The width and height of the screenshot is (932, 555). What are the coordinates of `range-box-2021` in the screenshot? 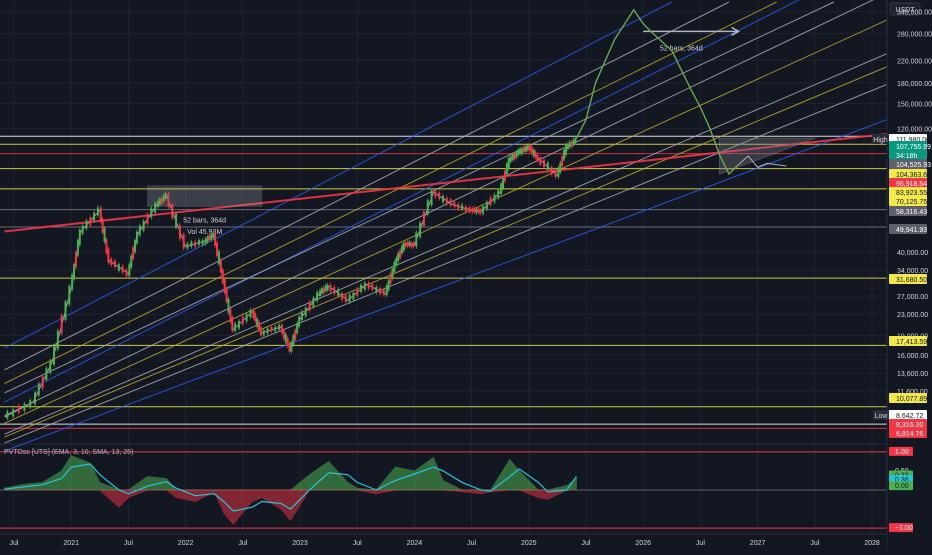 It's located at (204, 196).